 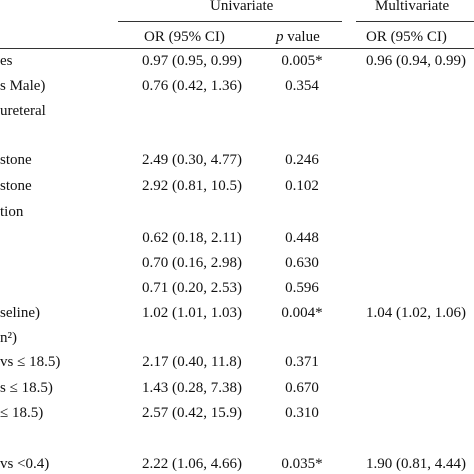 What do you see at coordinates (302, 464) in the screenshot?
I see `p-cell: 0.035*` at bounding box center [302, 464].